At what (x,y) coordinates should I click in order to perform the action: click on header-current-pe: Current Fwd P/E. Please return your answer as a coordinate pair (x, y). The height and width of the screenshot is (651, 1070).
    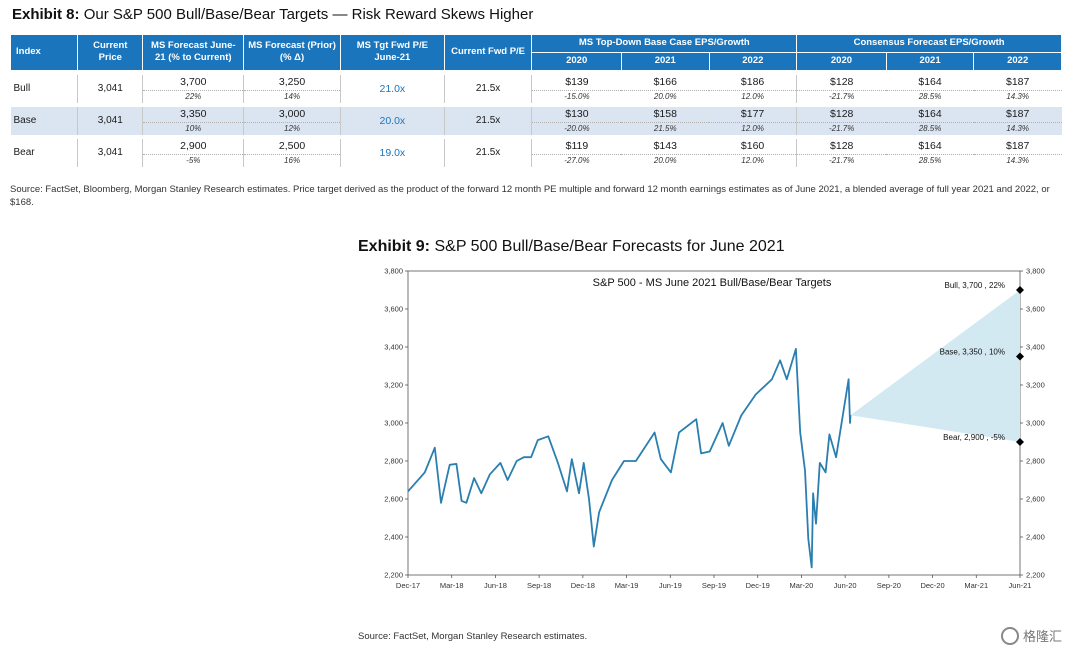
    Looking at the image, I should click on (488, 52).